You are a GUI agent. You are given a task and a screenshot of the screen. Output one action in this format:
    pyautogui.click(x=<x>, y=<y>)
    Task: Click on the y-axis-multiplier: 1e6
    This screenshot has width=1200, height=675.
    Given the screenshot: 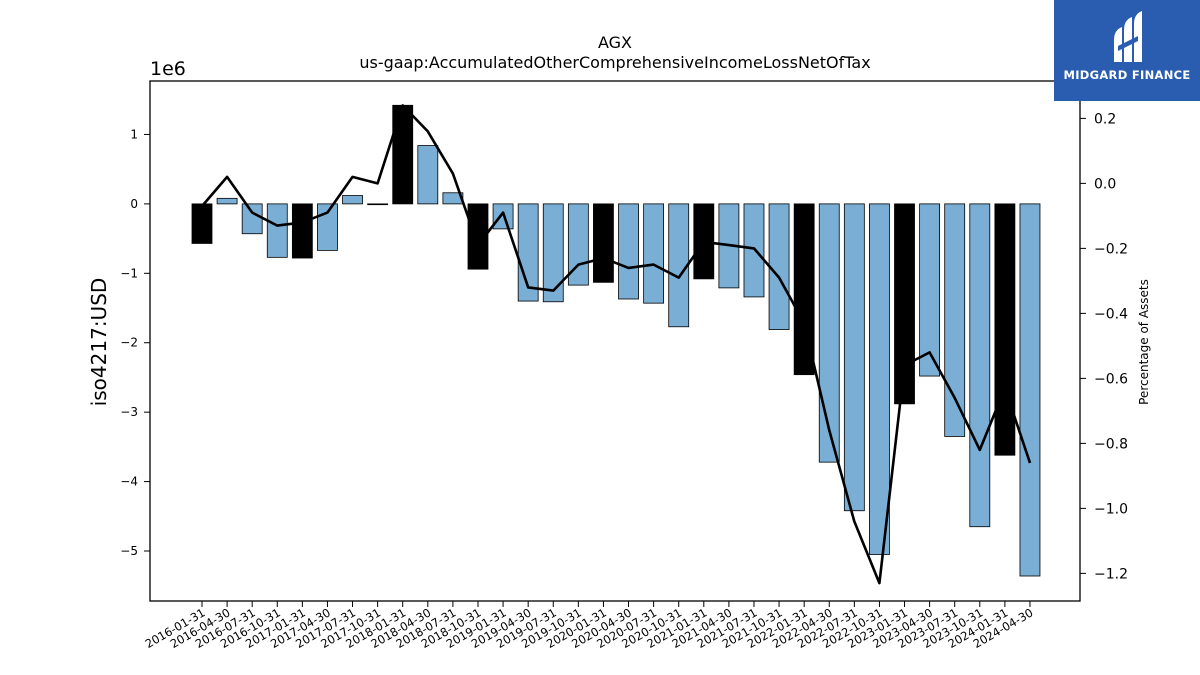 What is the action you would take?
    pyautogui.click(x=168, y=69)
    